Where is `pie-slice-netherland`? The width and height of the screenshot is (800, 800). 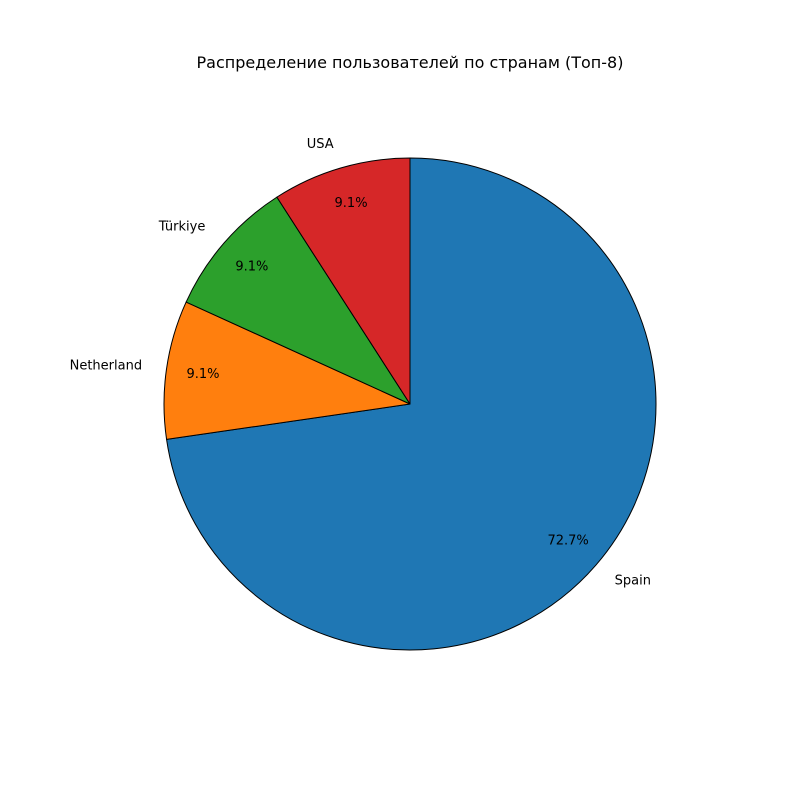
pie-slice-netherland is located at coordinates (287, 370).